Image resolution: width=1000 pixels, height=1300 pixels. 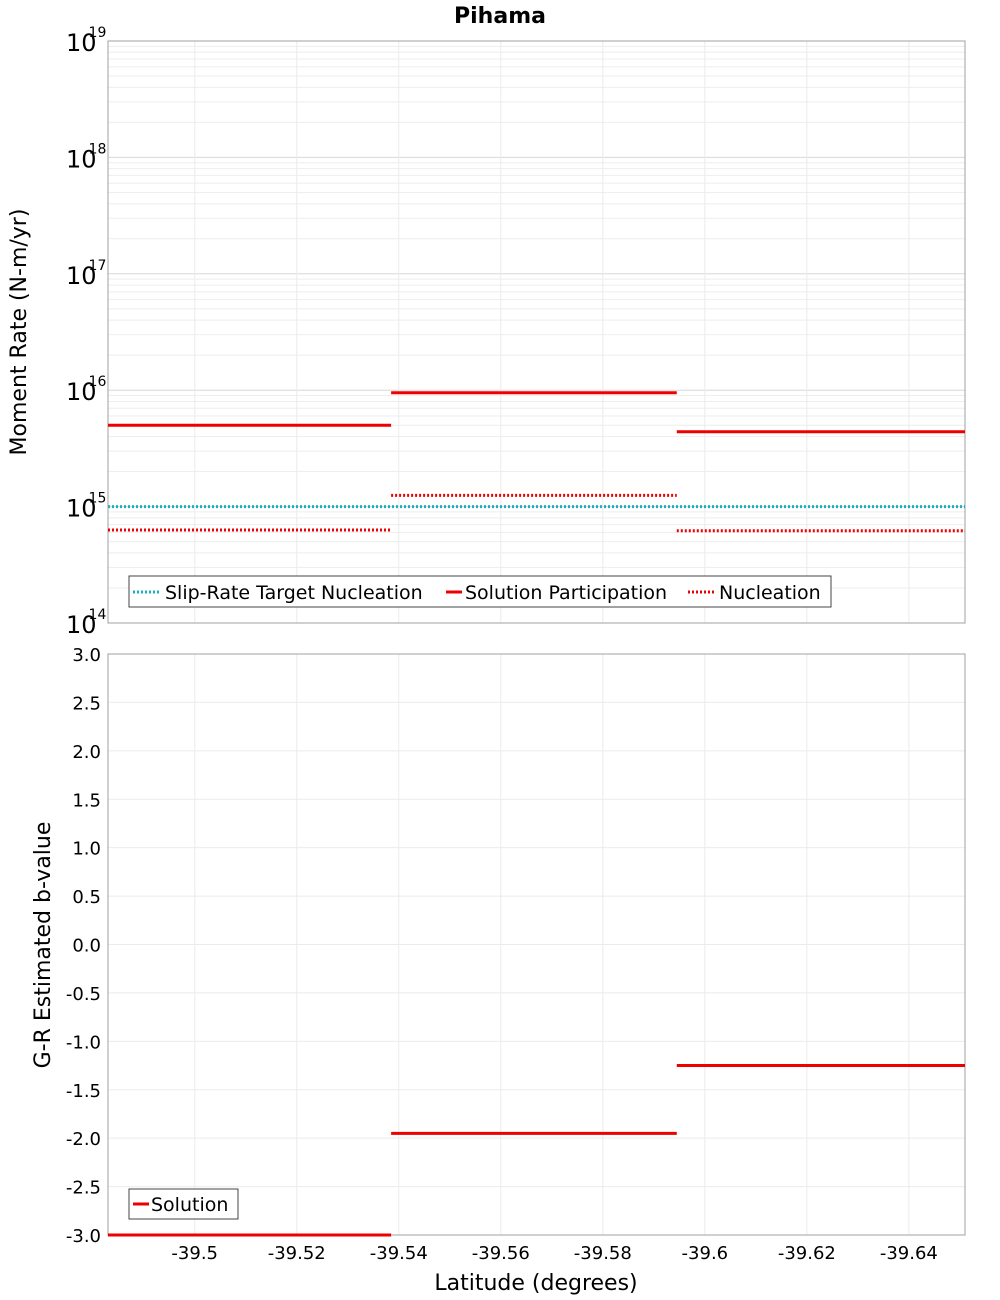 What do you see at coordinates (86, 897) in the screenshot?
I see `bottom-y-tick-label: 0.5` at bounding box center [86, 897].